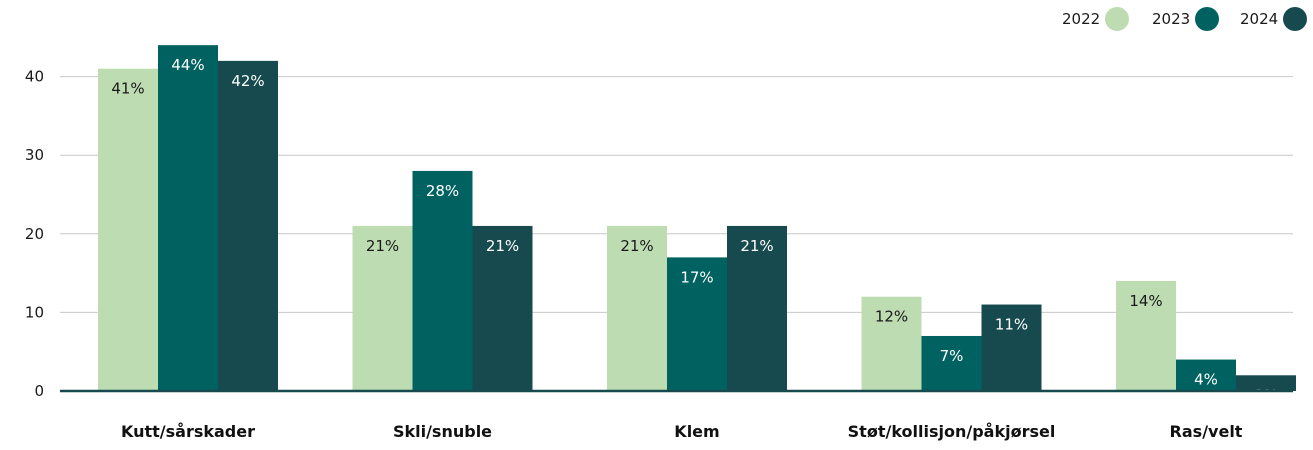 This screenshot has height=450, width=1313. Describe the element at coordinates (952, 431) in the screenshot. I see `x-category-label: Støt/kollisjon/påkjørsel` at that location.